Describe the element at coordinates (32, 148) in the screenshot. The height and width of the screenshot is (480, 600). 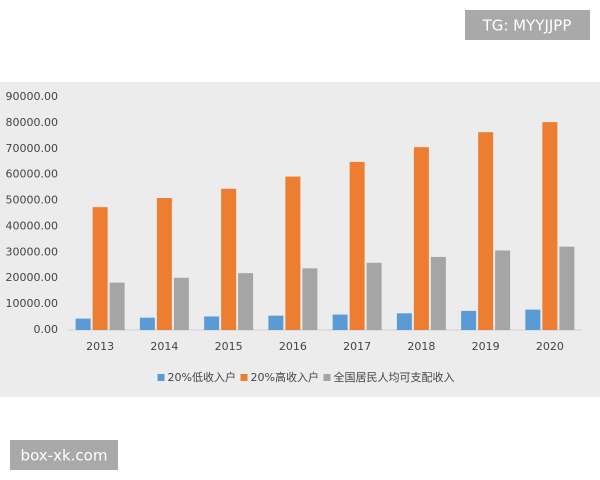
I see `y-tick-label: 70000.00` at that location.